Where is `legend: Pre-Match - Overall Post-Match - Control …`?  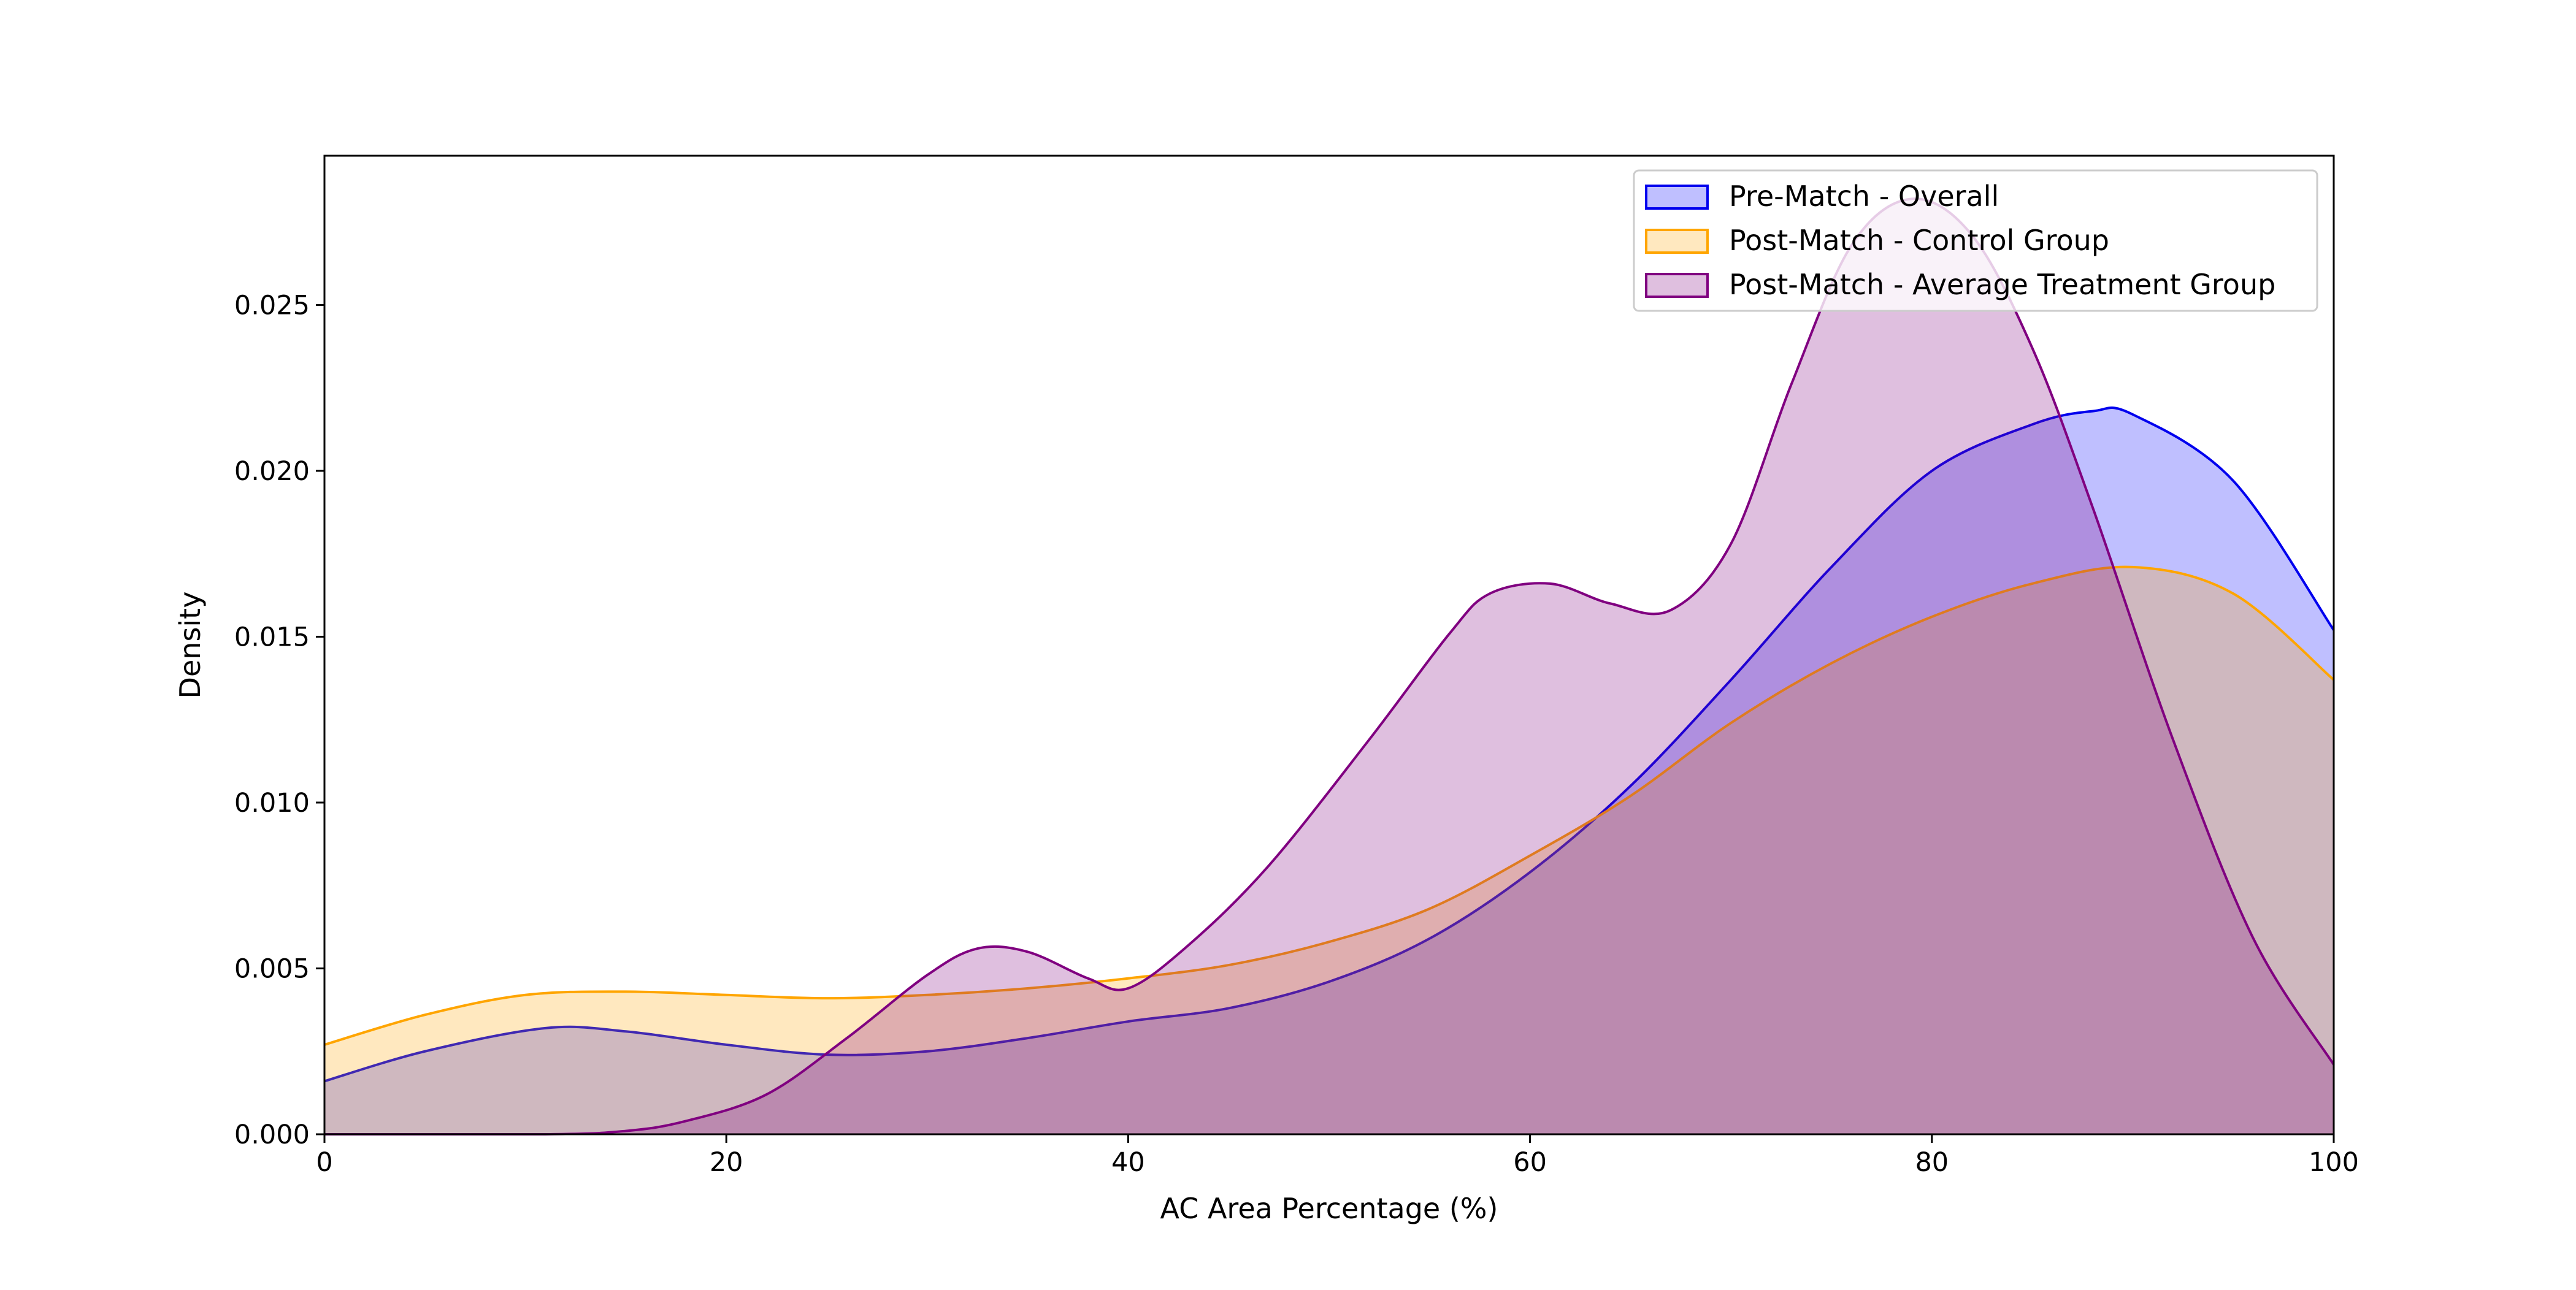
legend: Pre-Match - Overall Post-Match - Control … is located at coordinates (1975, 240).